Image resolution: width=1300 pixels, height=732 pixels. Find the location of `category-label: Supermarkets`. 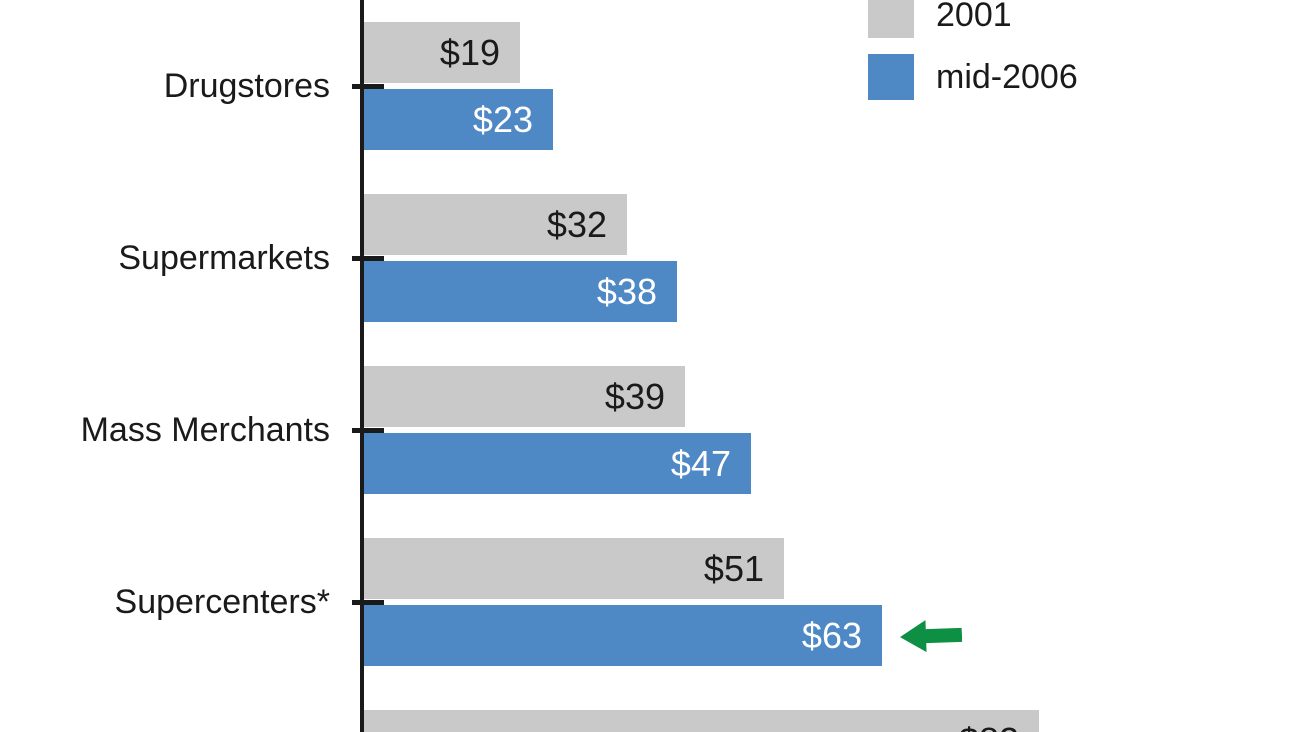

category-label: Supermarkets is located at coordinates (224, 258).